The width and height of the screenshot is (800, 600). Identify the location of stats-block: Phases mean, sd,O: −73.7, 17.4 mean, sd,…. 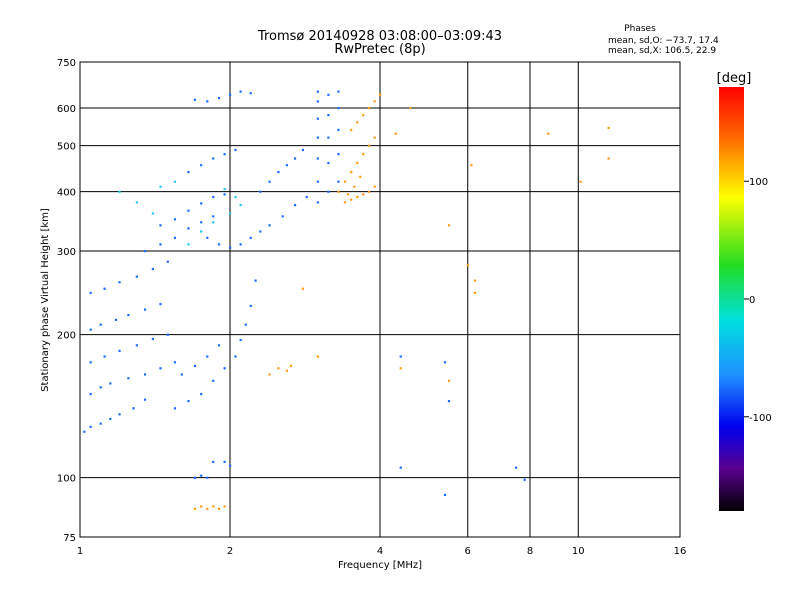
(663, 40).